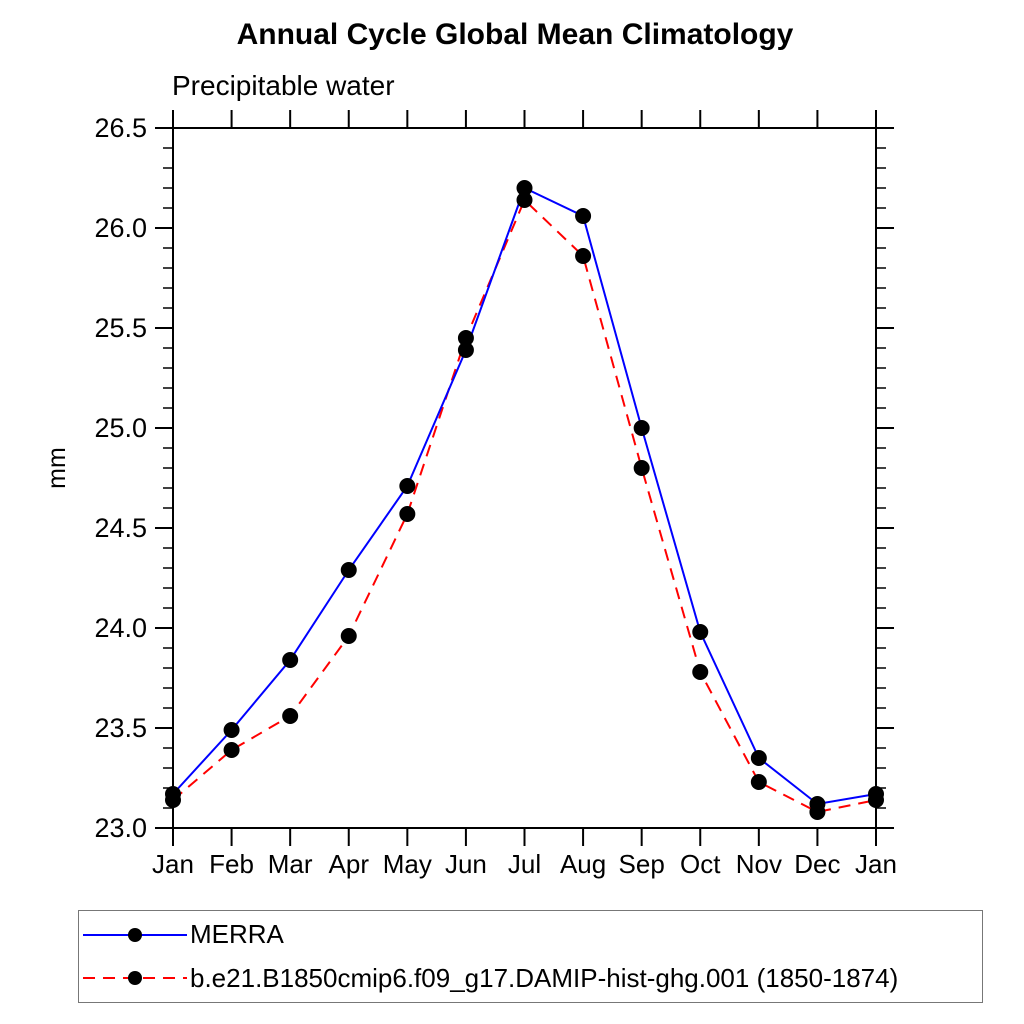 Image resolution: width=1024 pixels, height=1024 pixels. I want to click on y-tick-label: 25.5, so click(120, 328).